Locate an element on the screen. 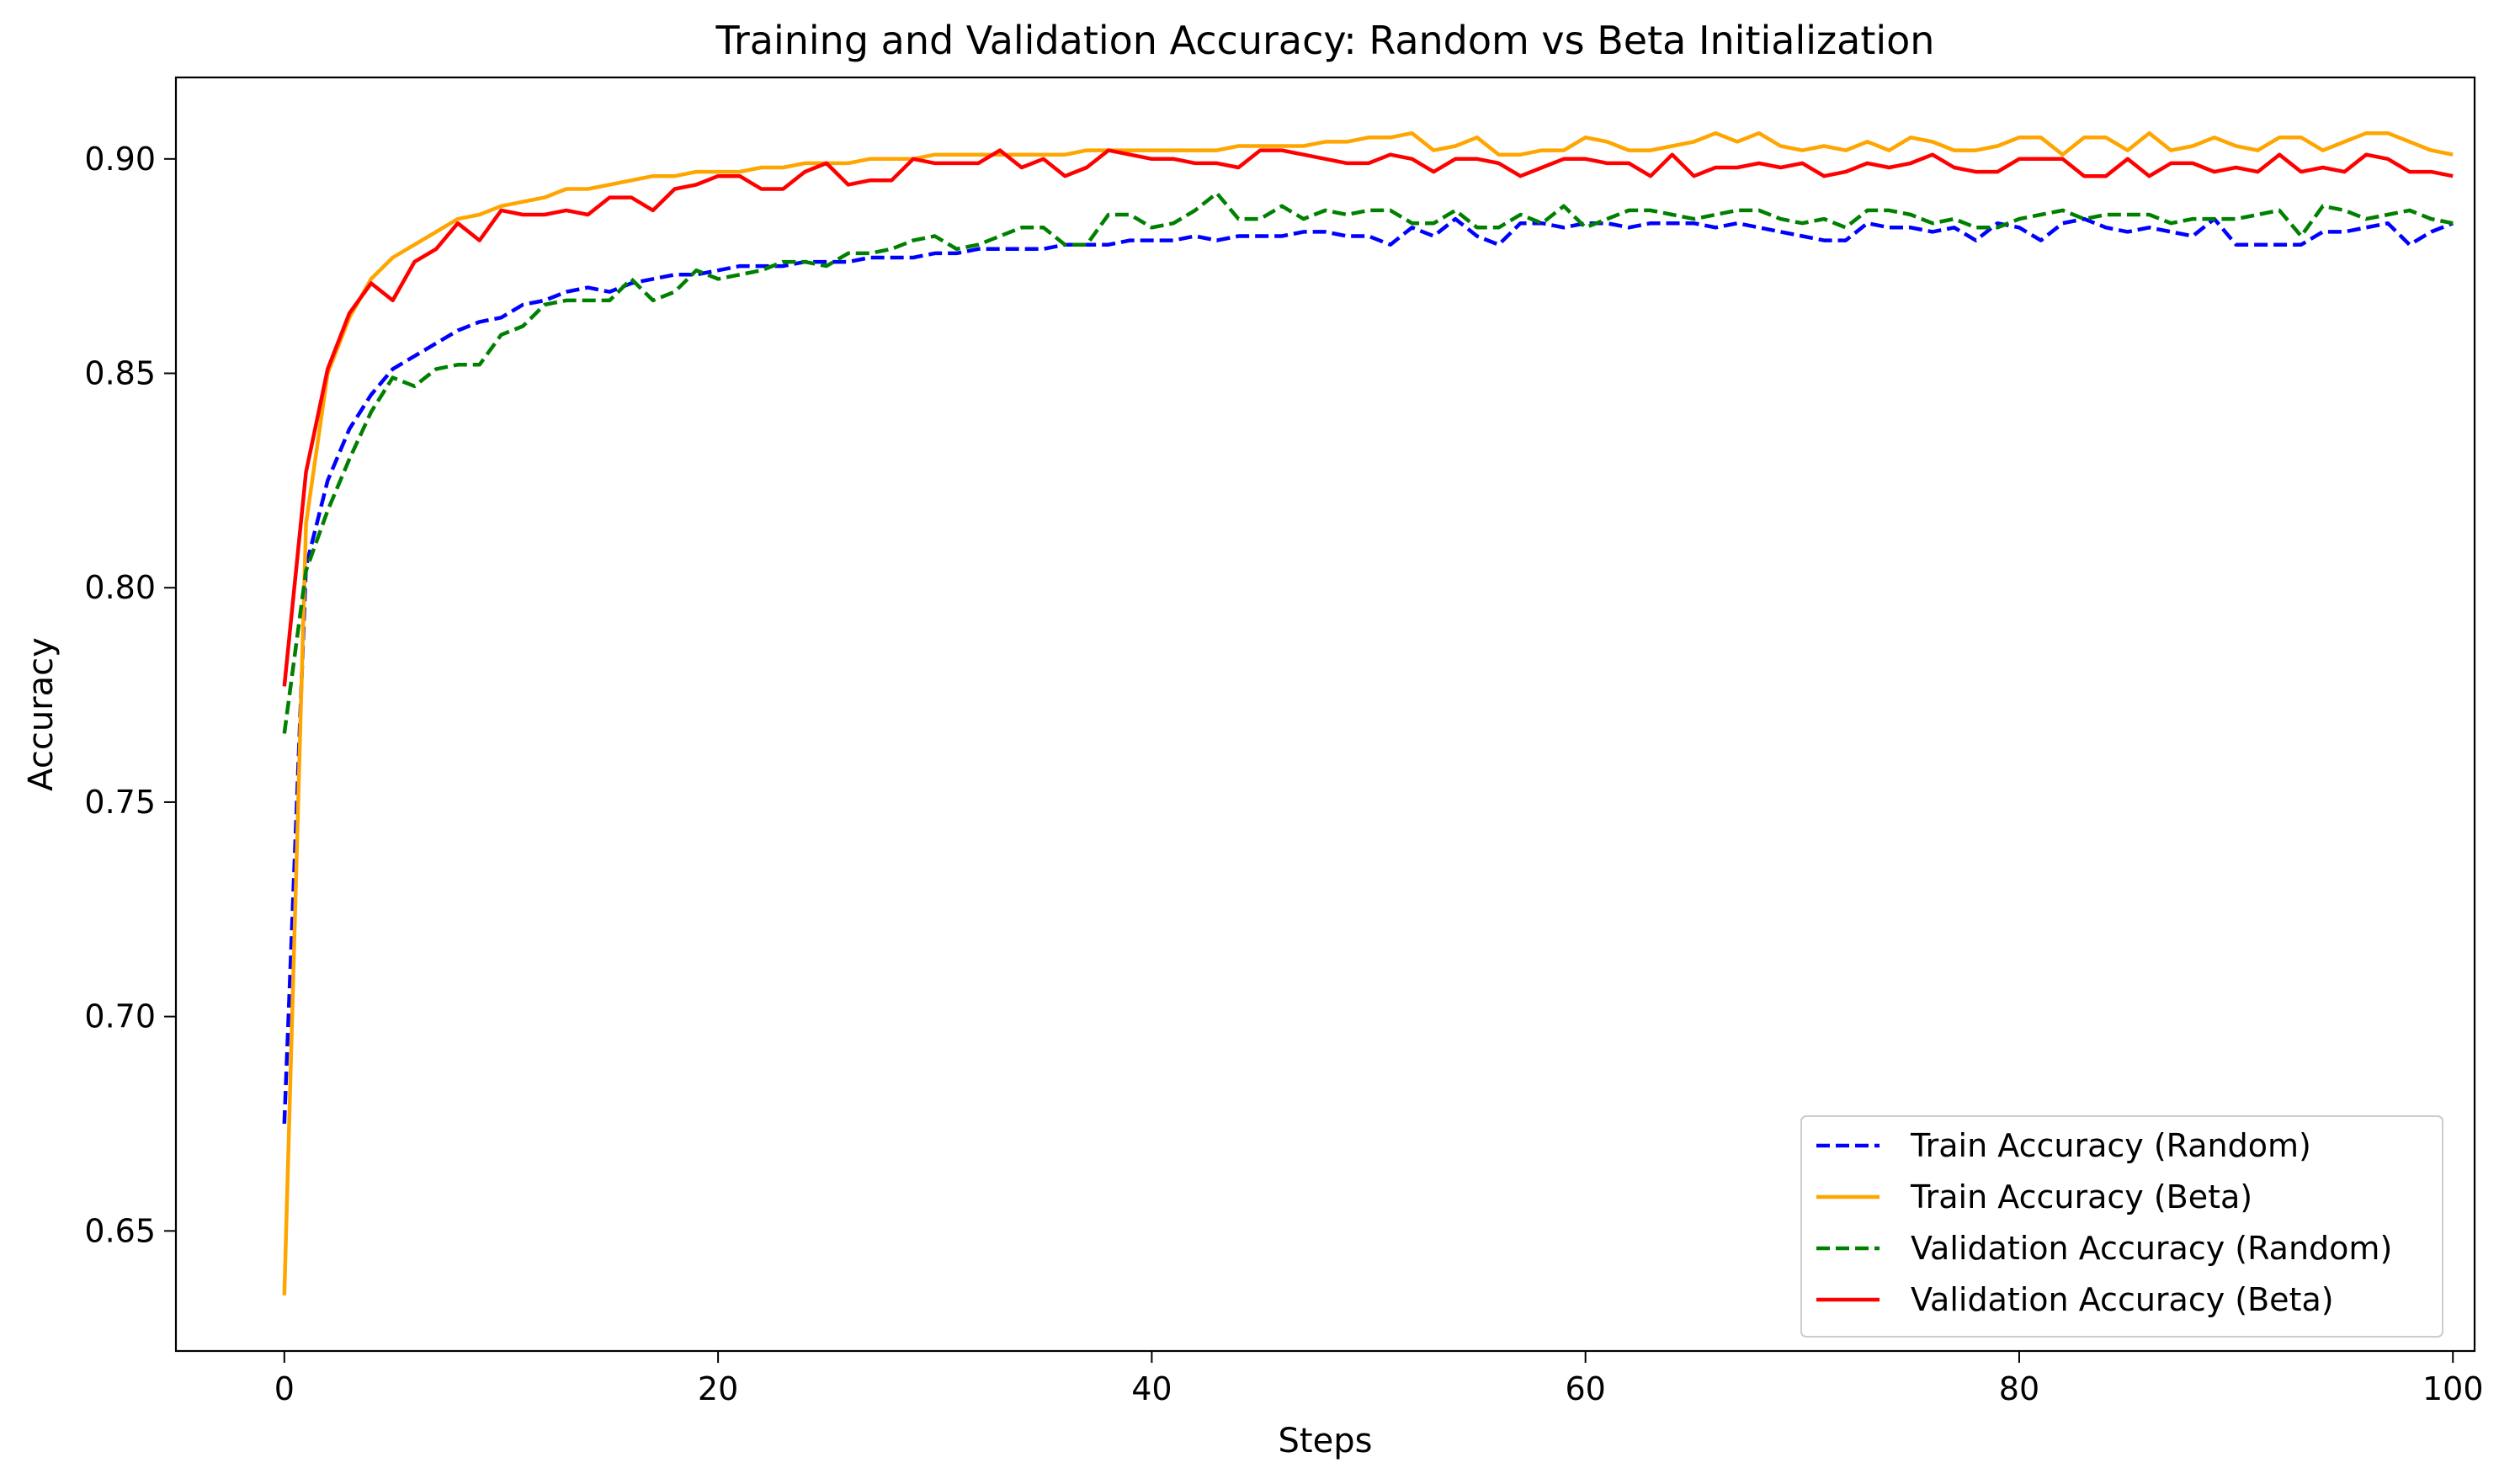 This screenshot has height=1484, width=2499. y-tick-label: 0.85 is located at coordinates (120, 373).